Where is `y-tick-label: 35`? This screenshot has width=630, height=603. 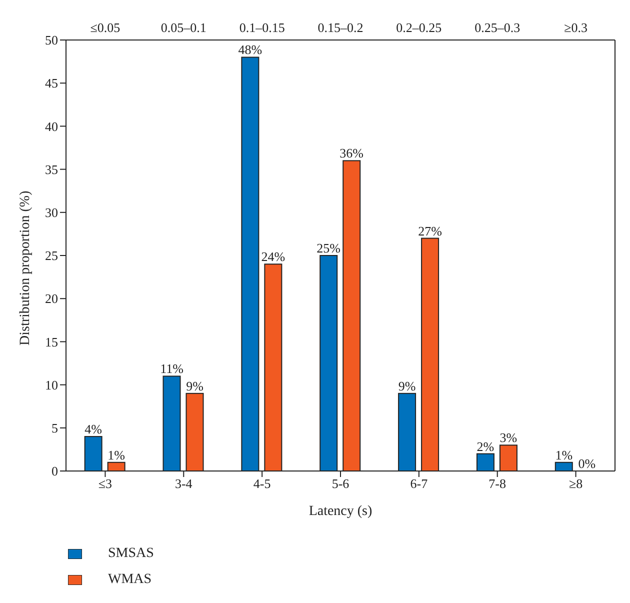 y-tick-label: 35 is located at coordinates (51, 169).